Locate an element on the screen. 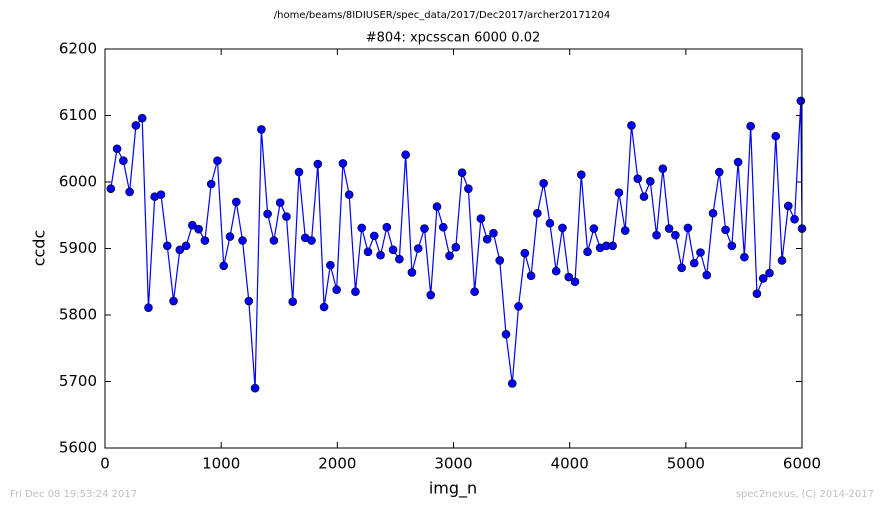  x-tick-label: 3000 is located at coordinates (453, 464).